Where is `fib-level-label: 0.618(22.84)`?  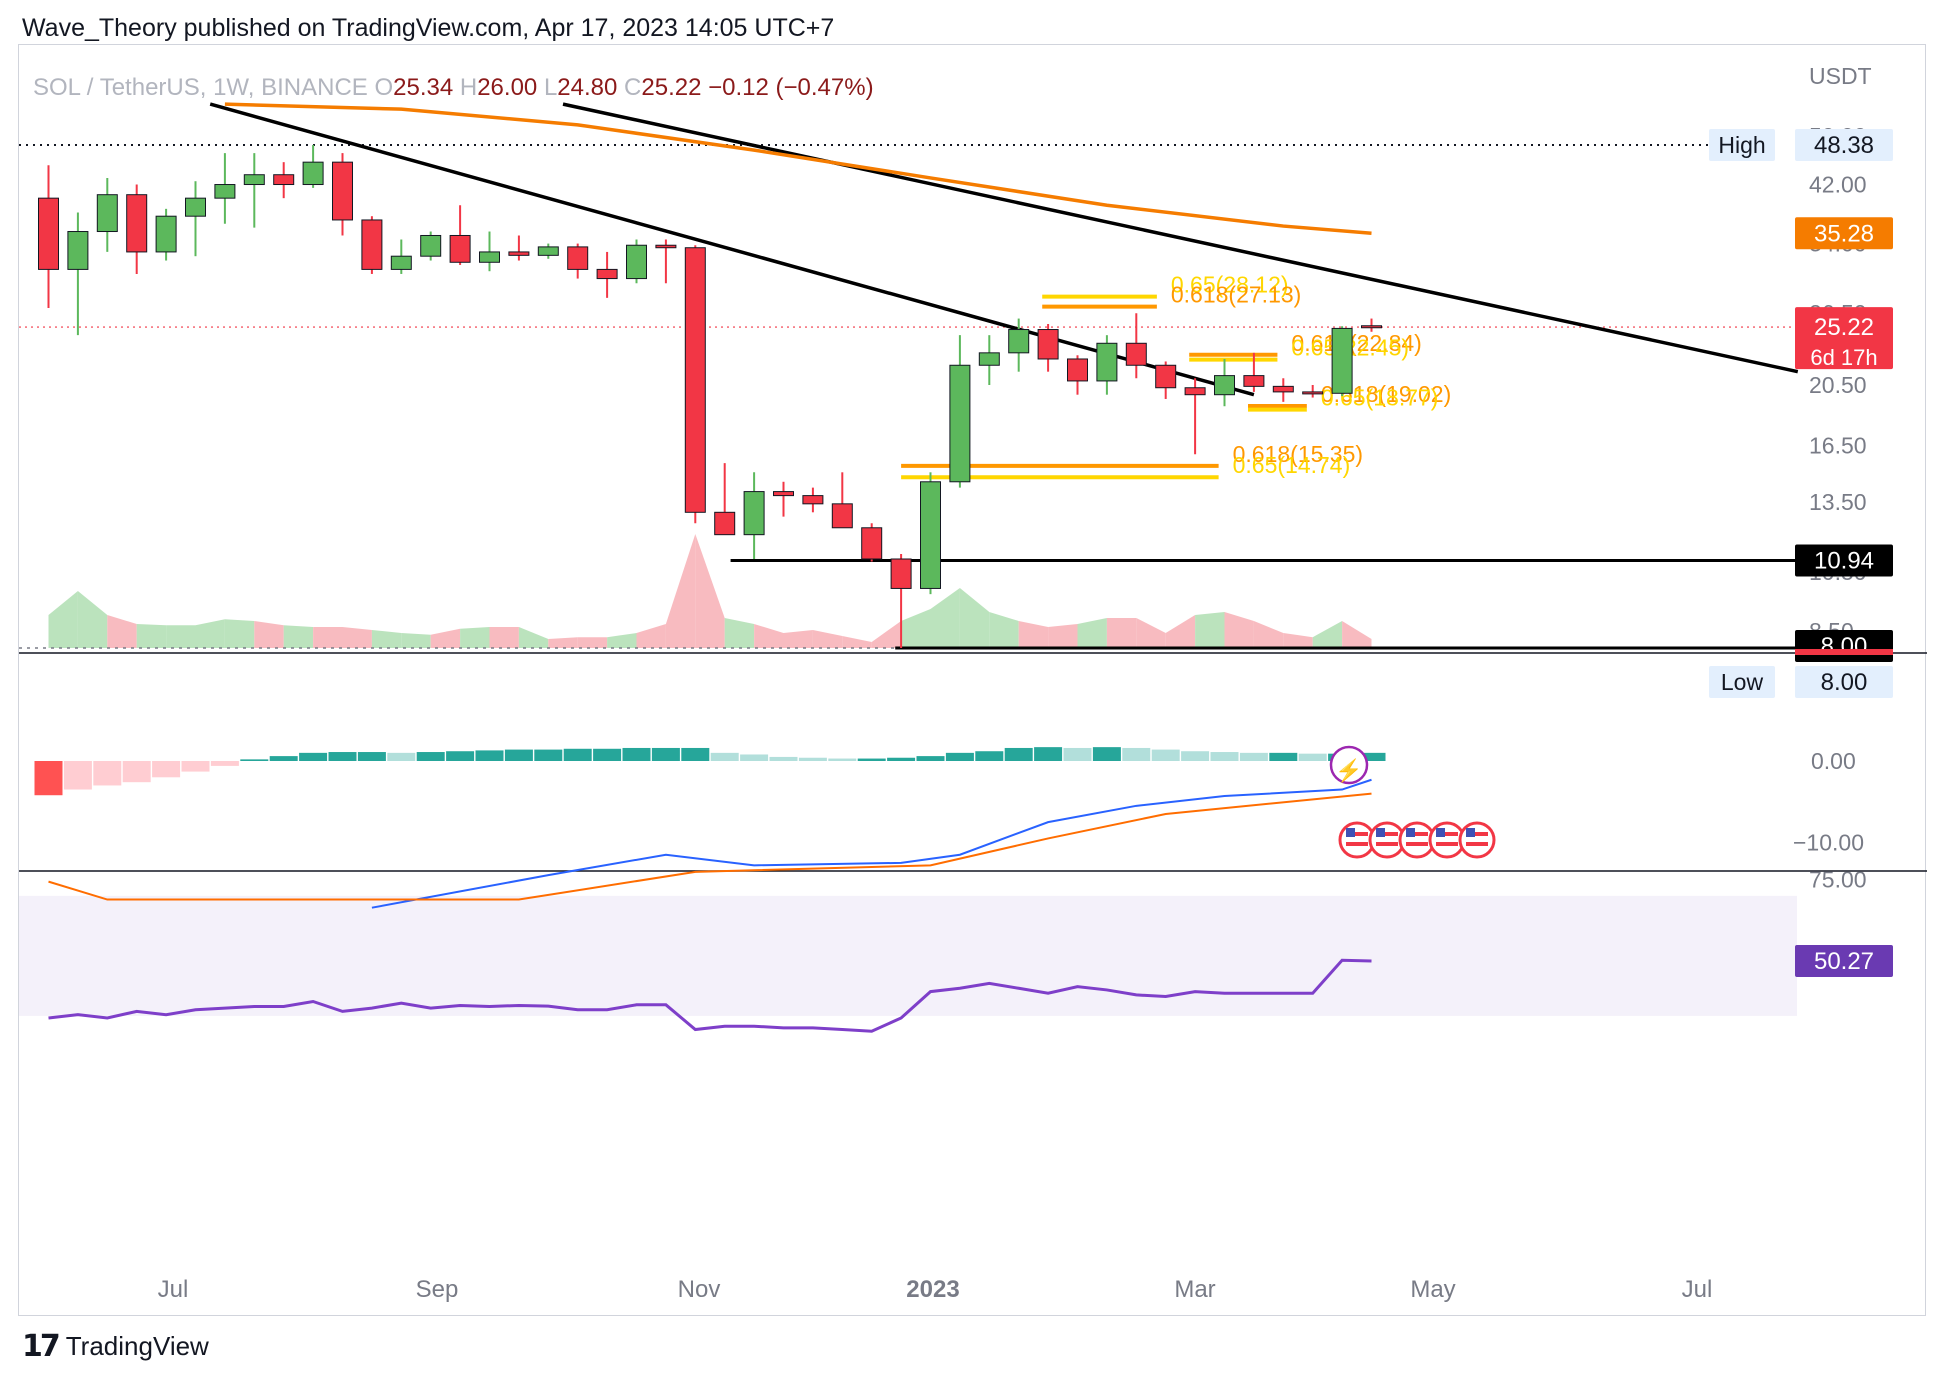 fib-level-label: 0.618(22.84) is located at coordinates (1356, 343).